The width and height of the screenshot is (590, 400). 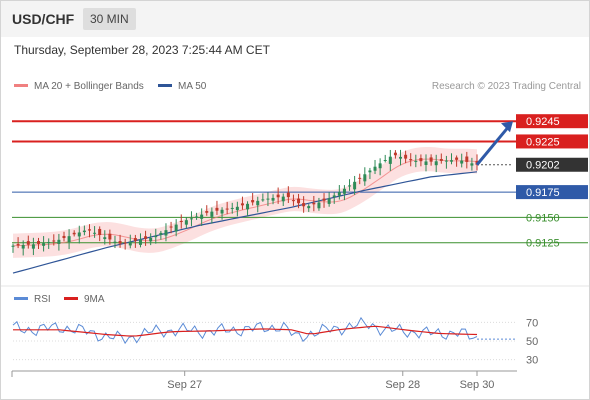 What do you see at coordinates (192, 86) in the screenshot?
I see `legend-ma50-label: MA 50` at bounding box center [192, 86].